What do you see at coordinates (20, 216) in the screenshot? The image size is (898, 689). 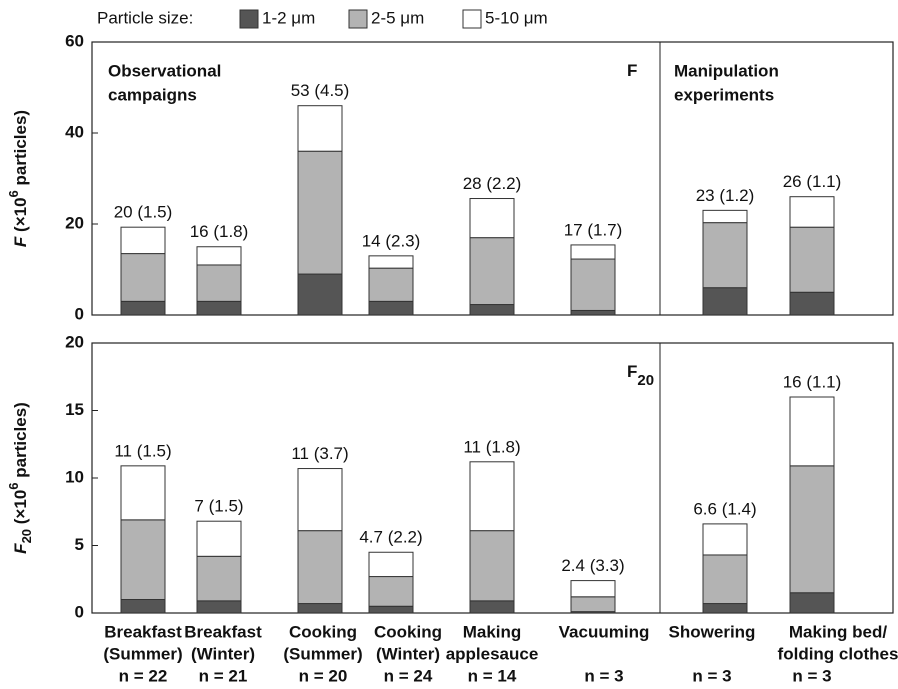 I see `text: (×10` at bounding box center [20, 216].